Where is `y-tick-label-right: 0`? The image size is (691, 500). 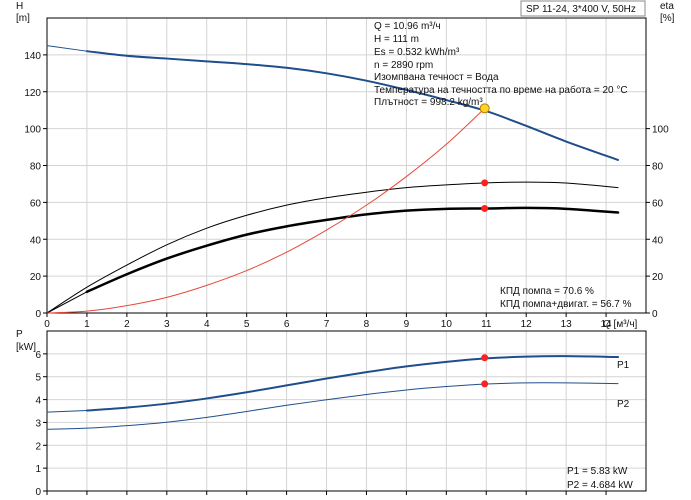
y-tick-label-right: 0 is located at coordinates (655, 314).